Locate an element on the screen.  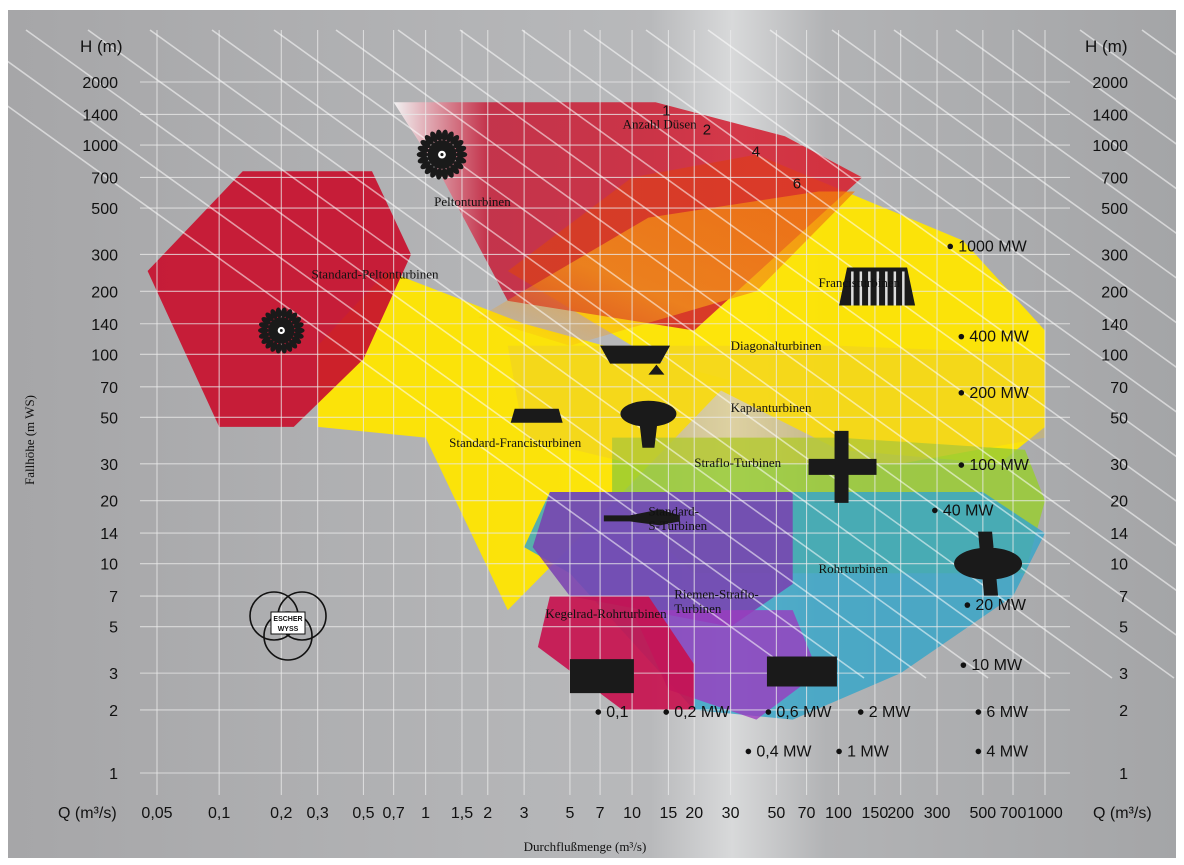
y-tick-label-right: 7 is located at coordinates (1123, 597).